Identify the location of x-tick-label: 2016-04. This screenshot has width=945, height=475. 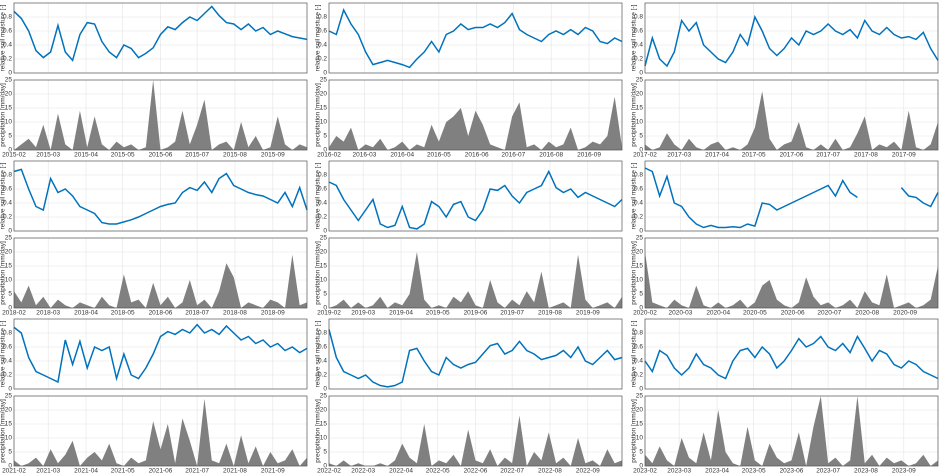
(402, 155).